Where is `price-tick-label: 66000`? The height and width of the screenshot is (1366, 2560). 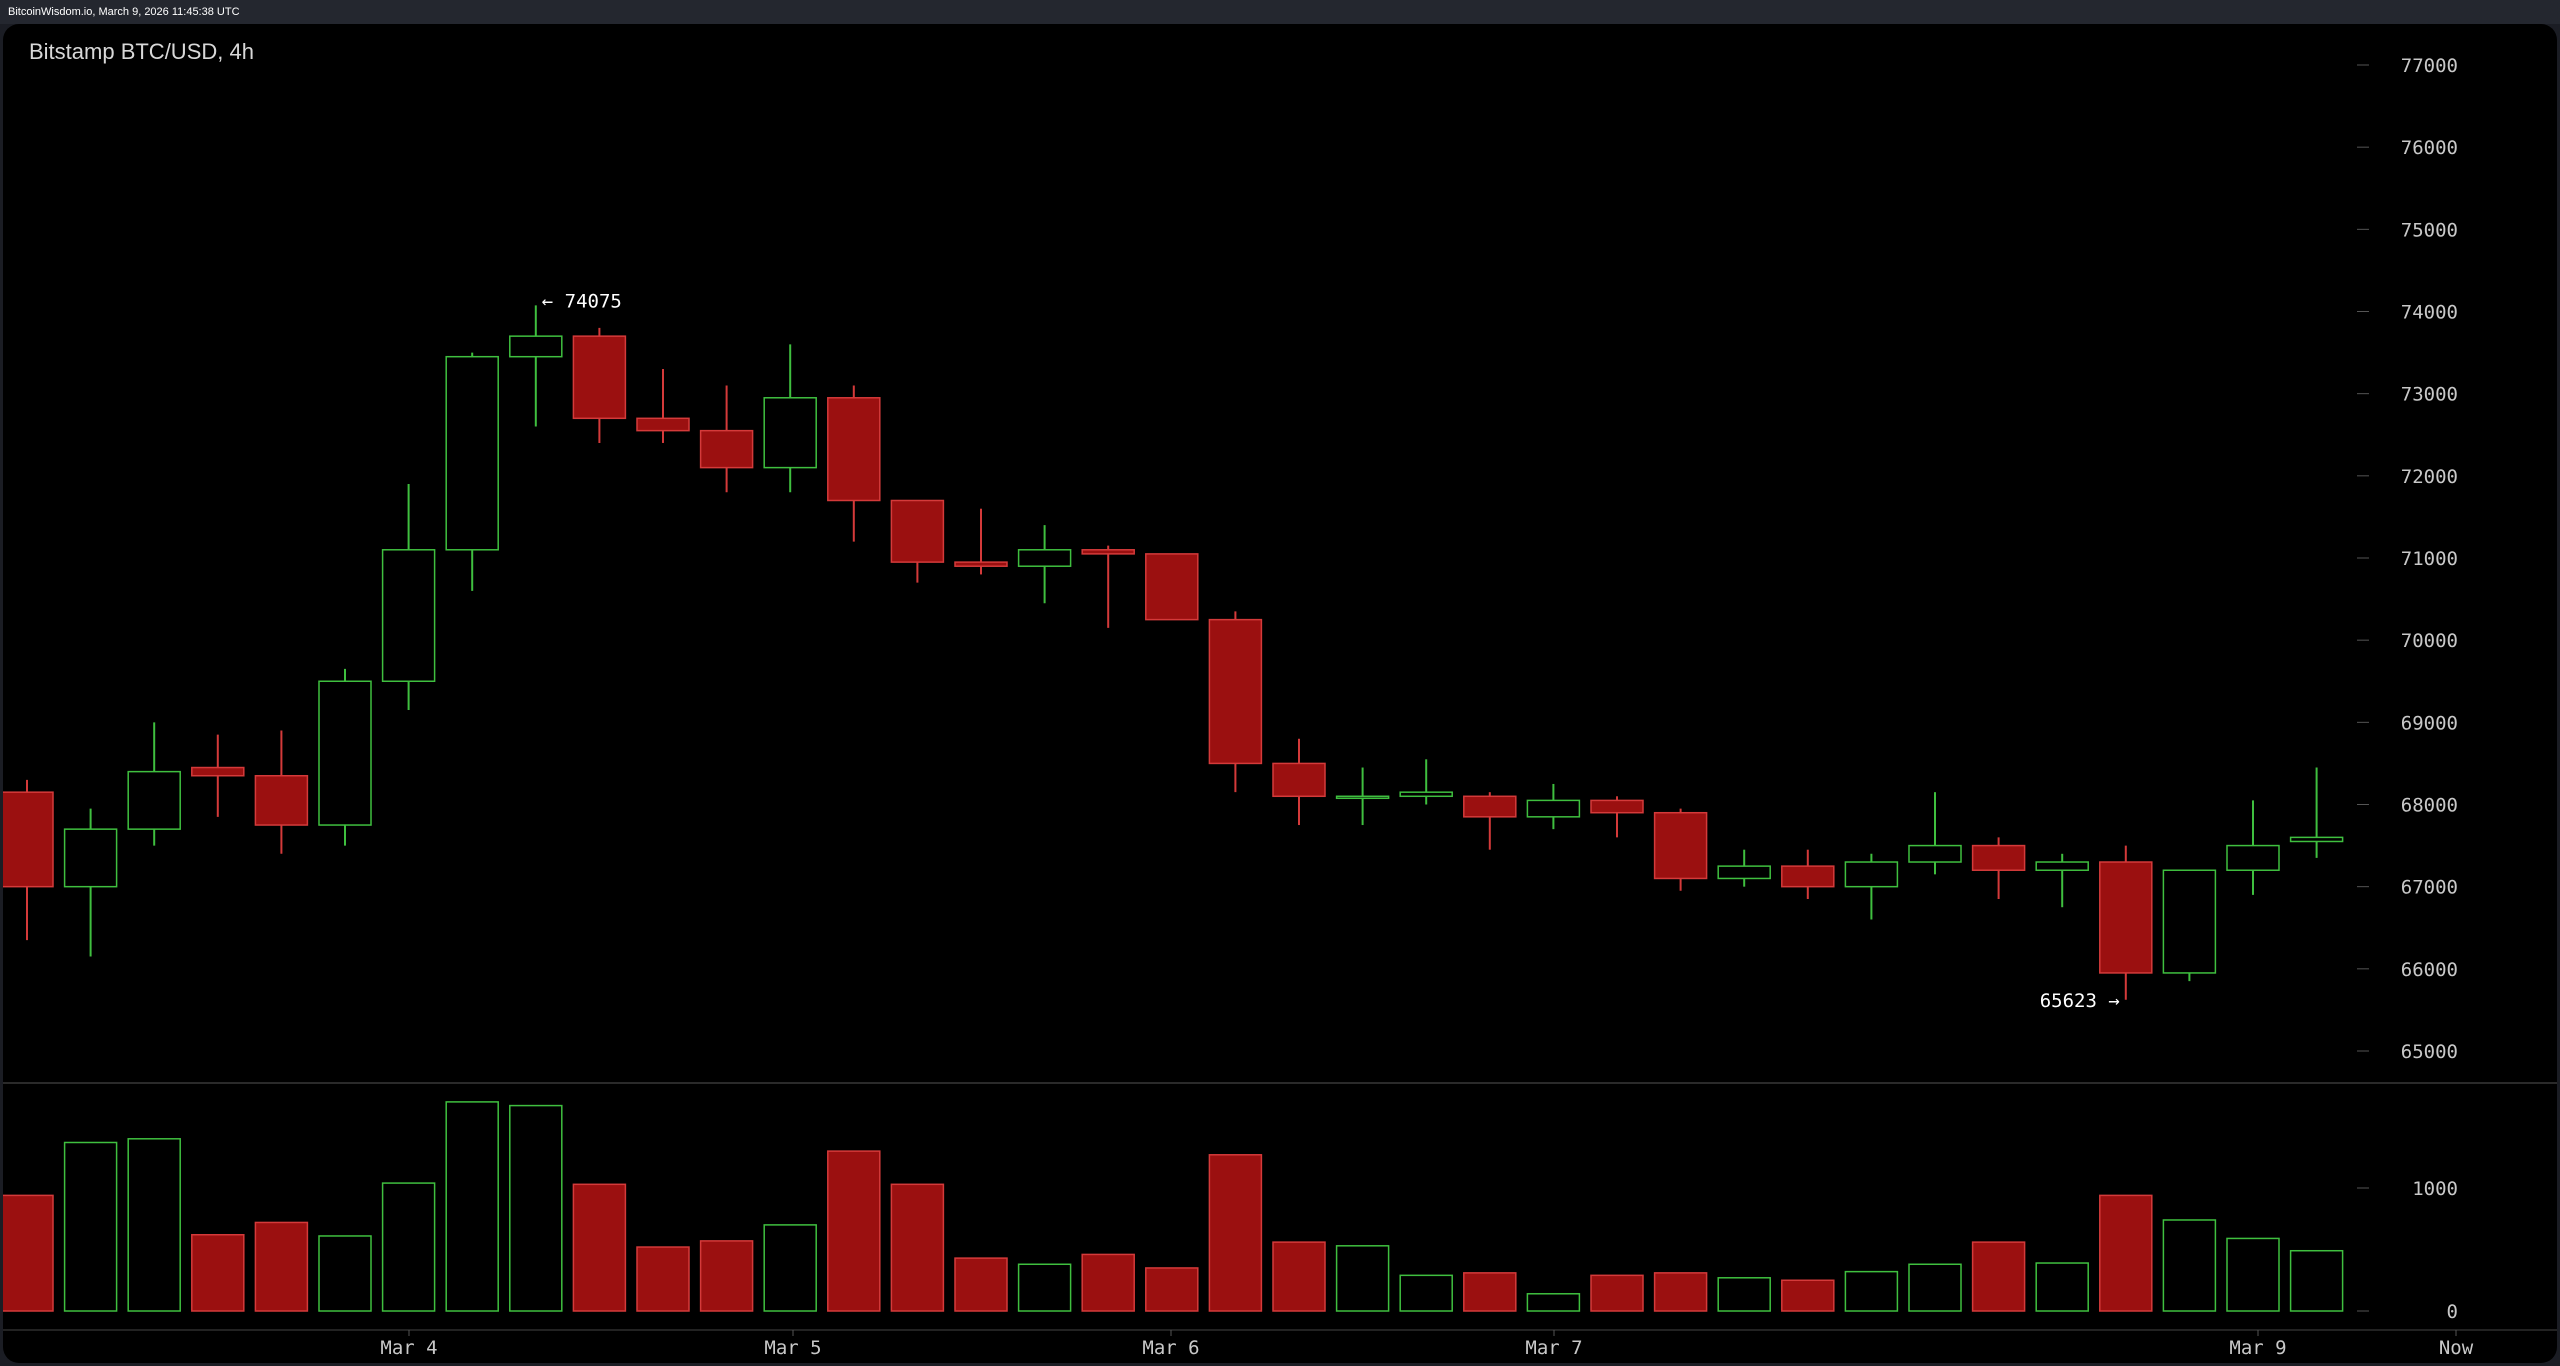 price-tick-label: 66000 is located at coordinates (2429, 970).